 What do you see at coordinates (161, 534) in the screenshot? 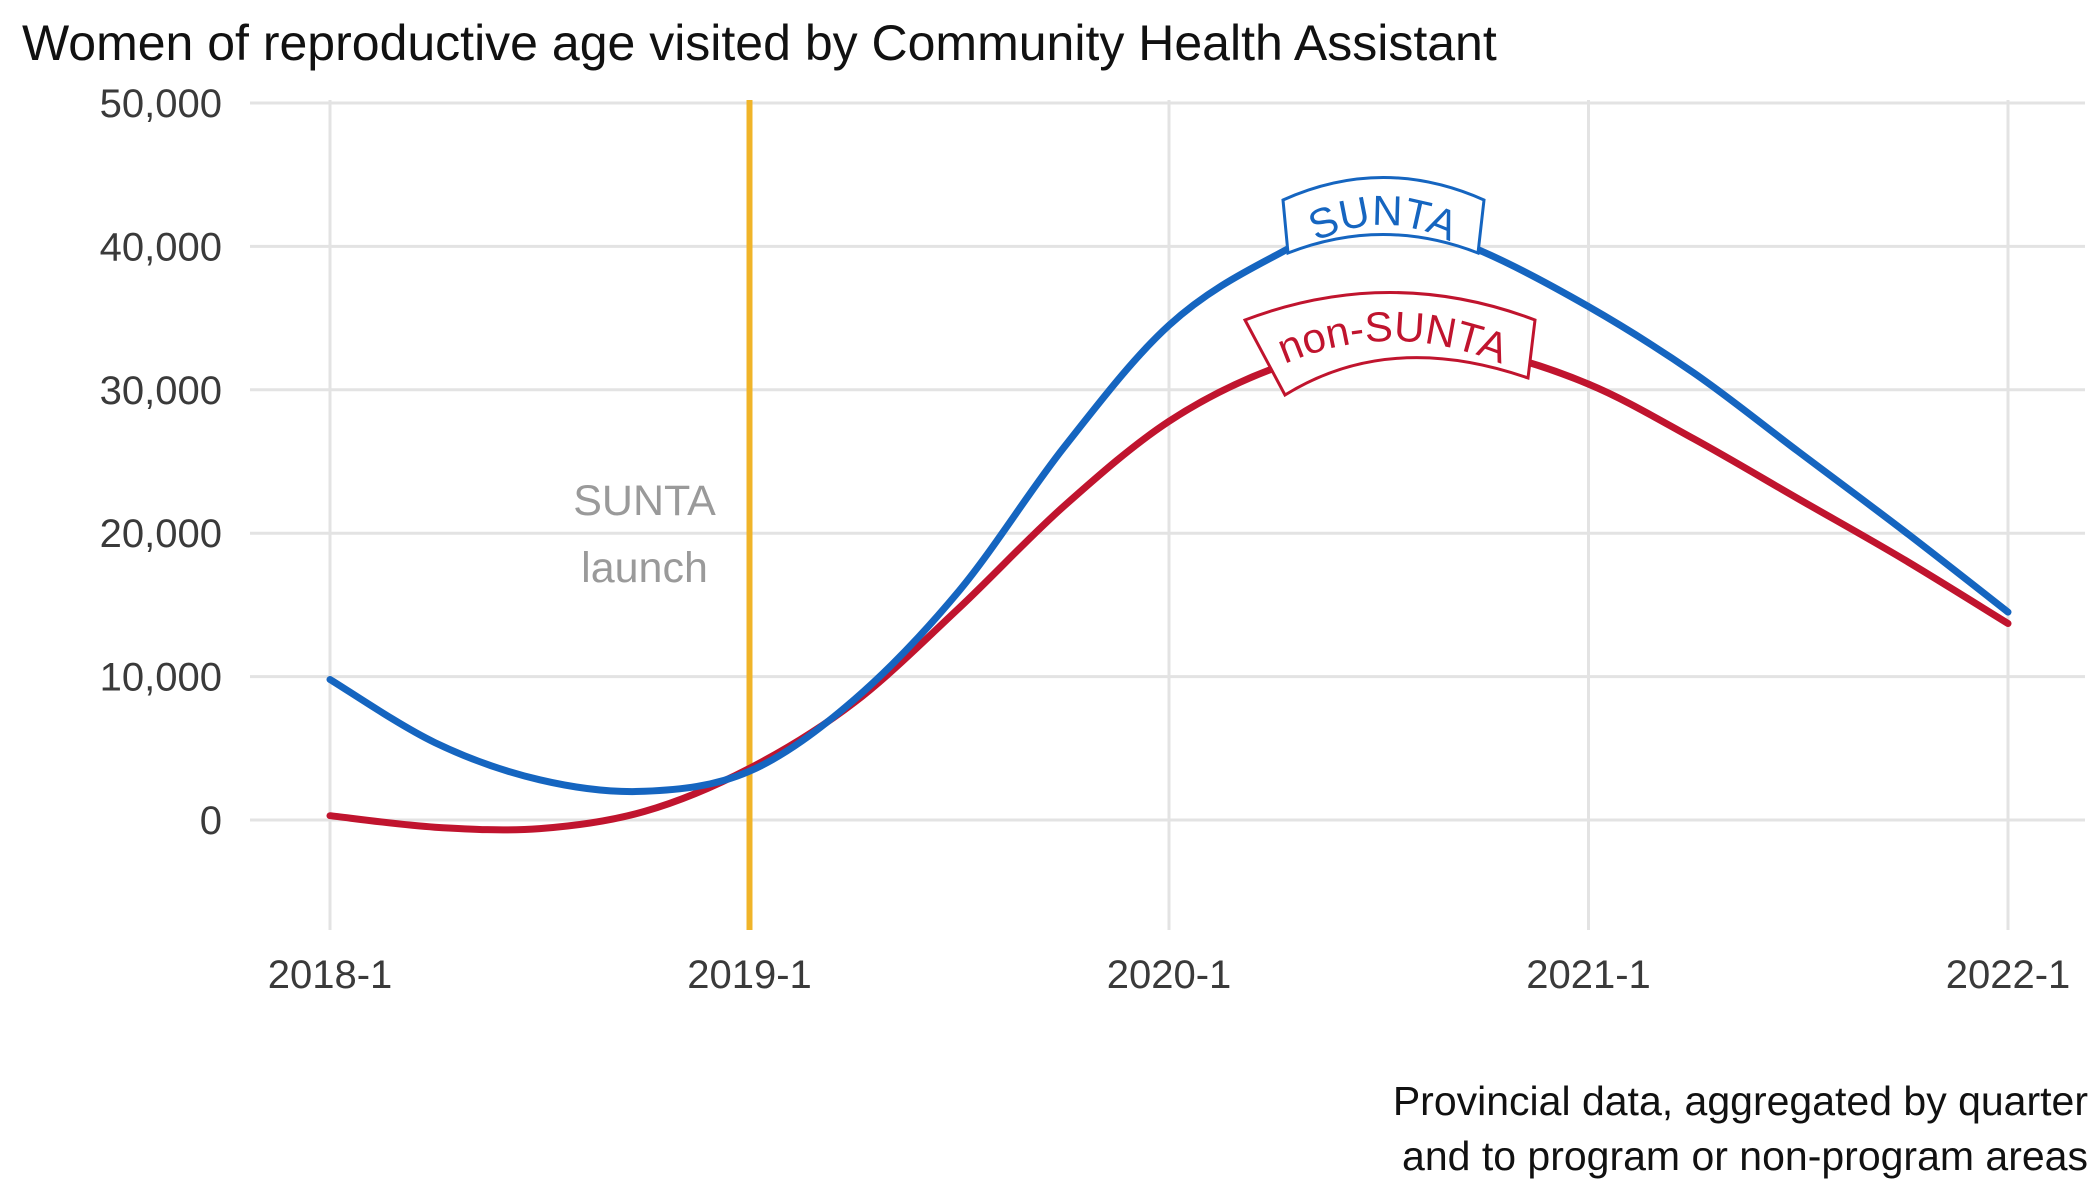
I see `y-tick-label: 20,000` at bounding box center [161, 534].